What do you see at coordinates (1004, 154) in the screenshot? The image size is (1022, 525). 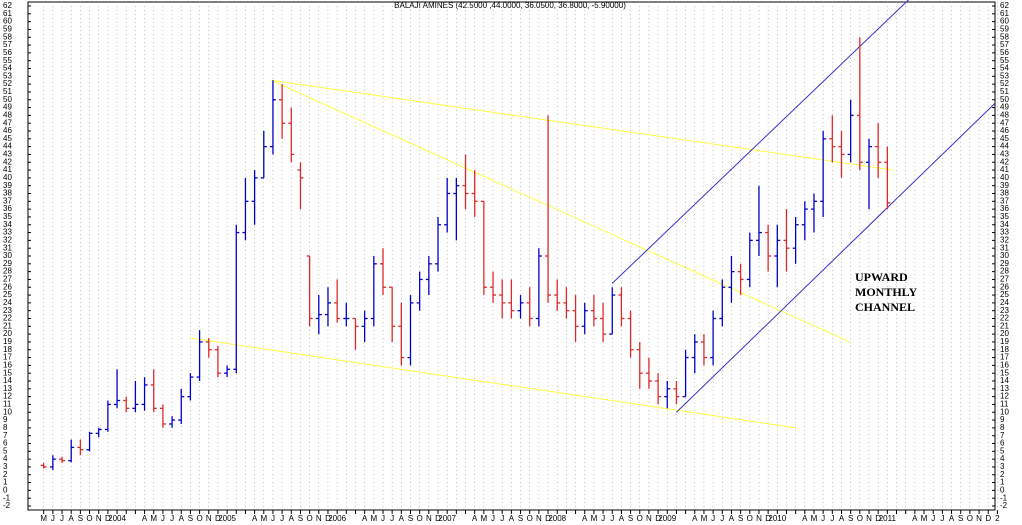 I see `y-tick-label-right: 43` at bounding box center [1004, 154].